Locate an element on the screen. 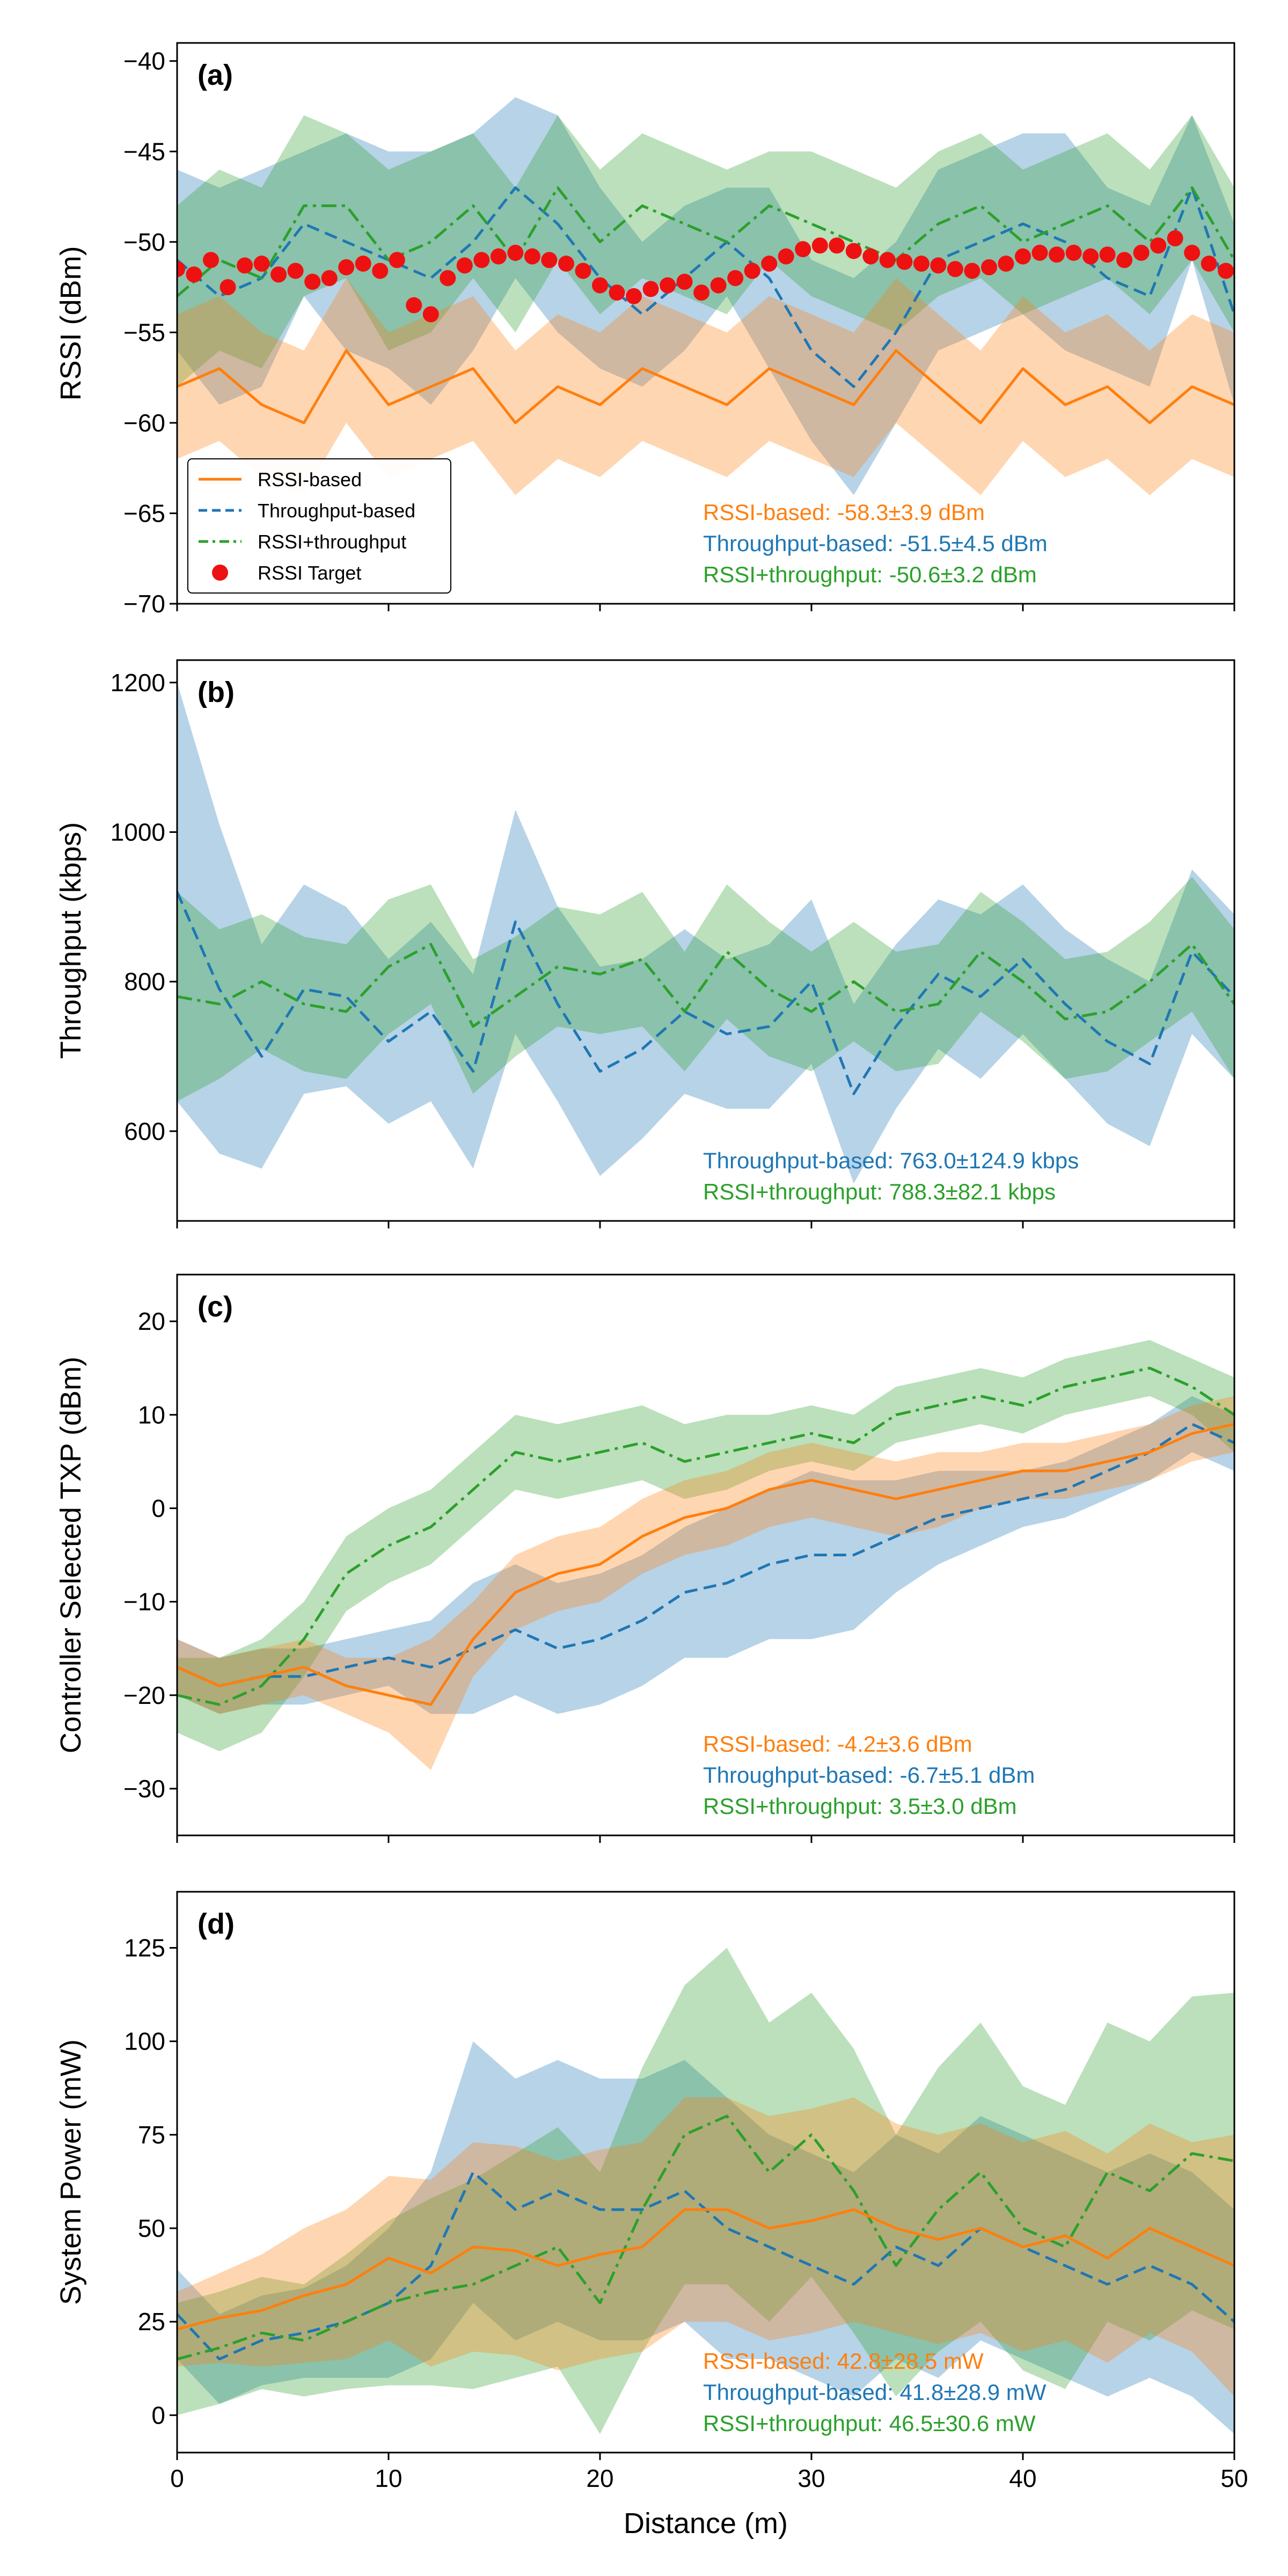  stat-annotation: RSSI-based: -58.3±3.9 dBm is located at coordinates (844, 512).